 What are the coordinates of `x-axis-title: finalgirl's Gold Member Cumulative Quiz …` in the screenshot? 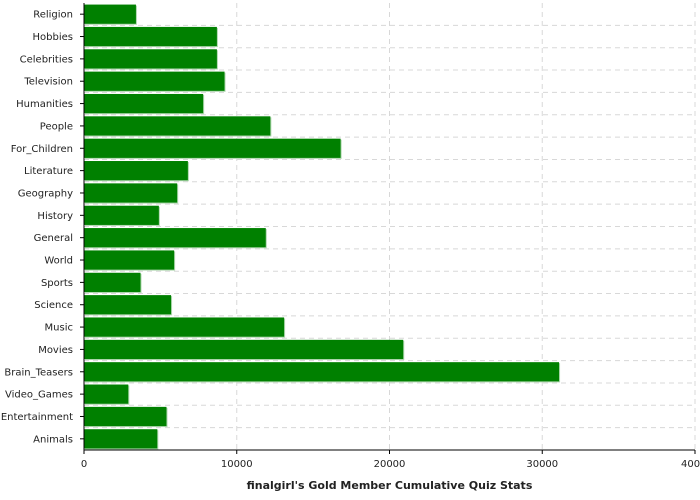 It's located at (390, 485).